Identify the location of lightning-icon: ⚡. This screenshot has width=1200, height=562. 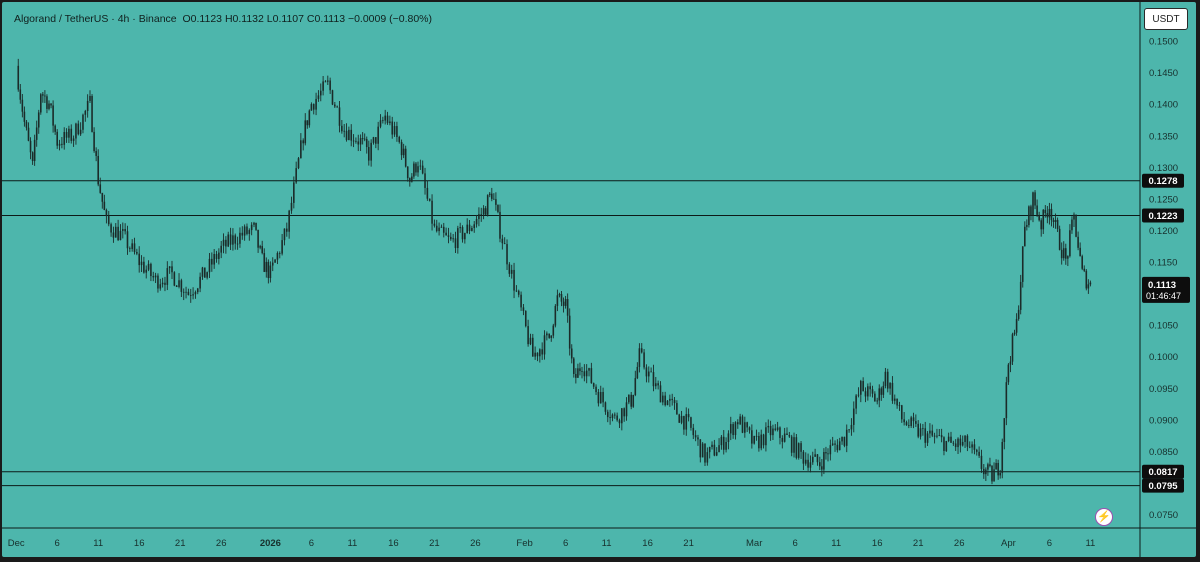
(1104, 517).